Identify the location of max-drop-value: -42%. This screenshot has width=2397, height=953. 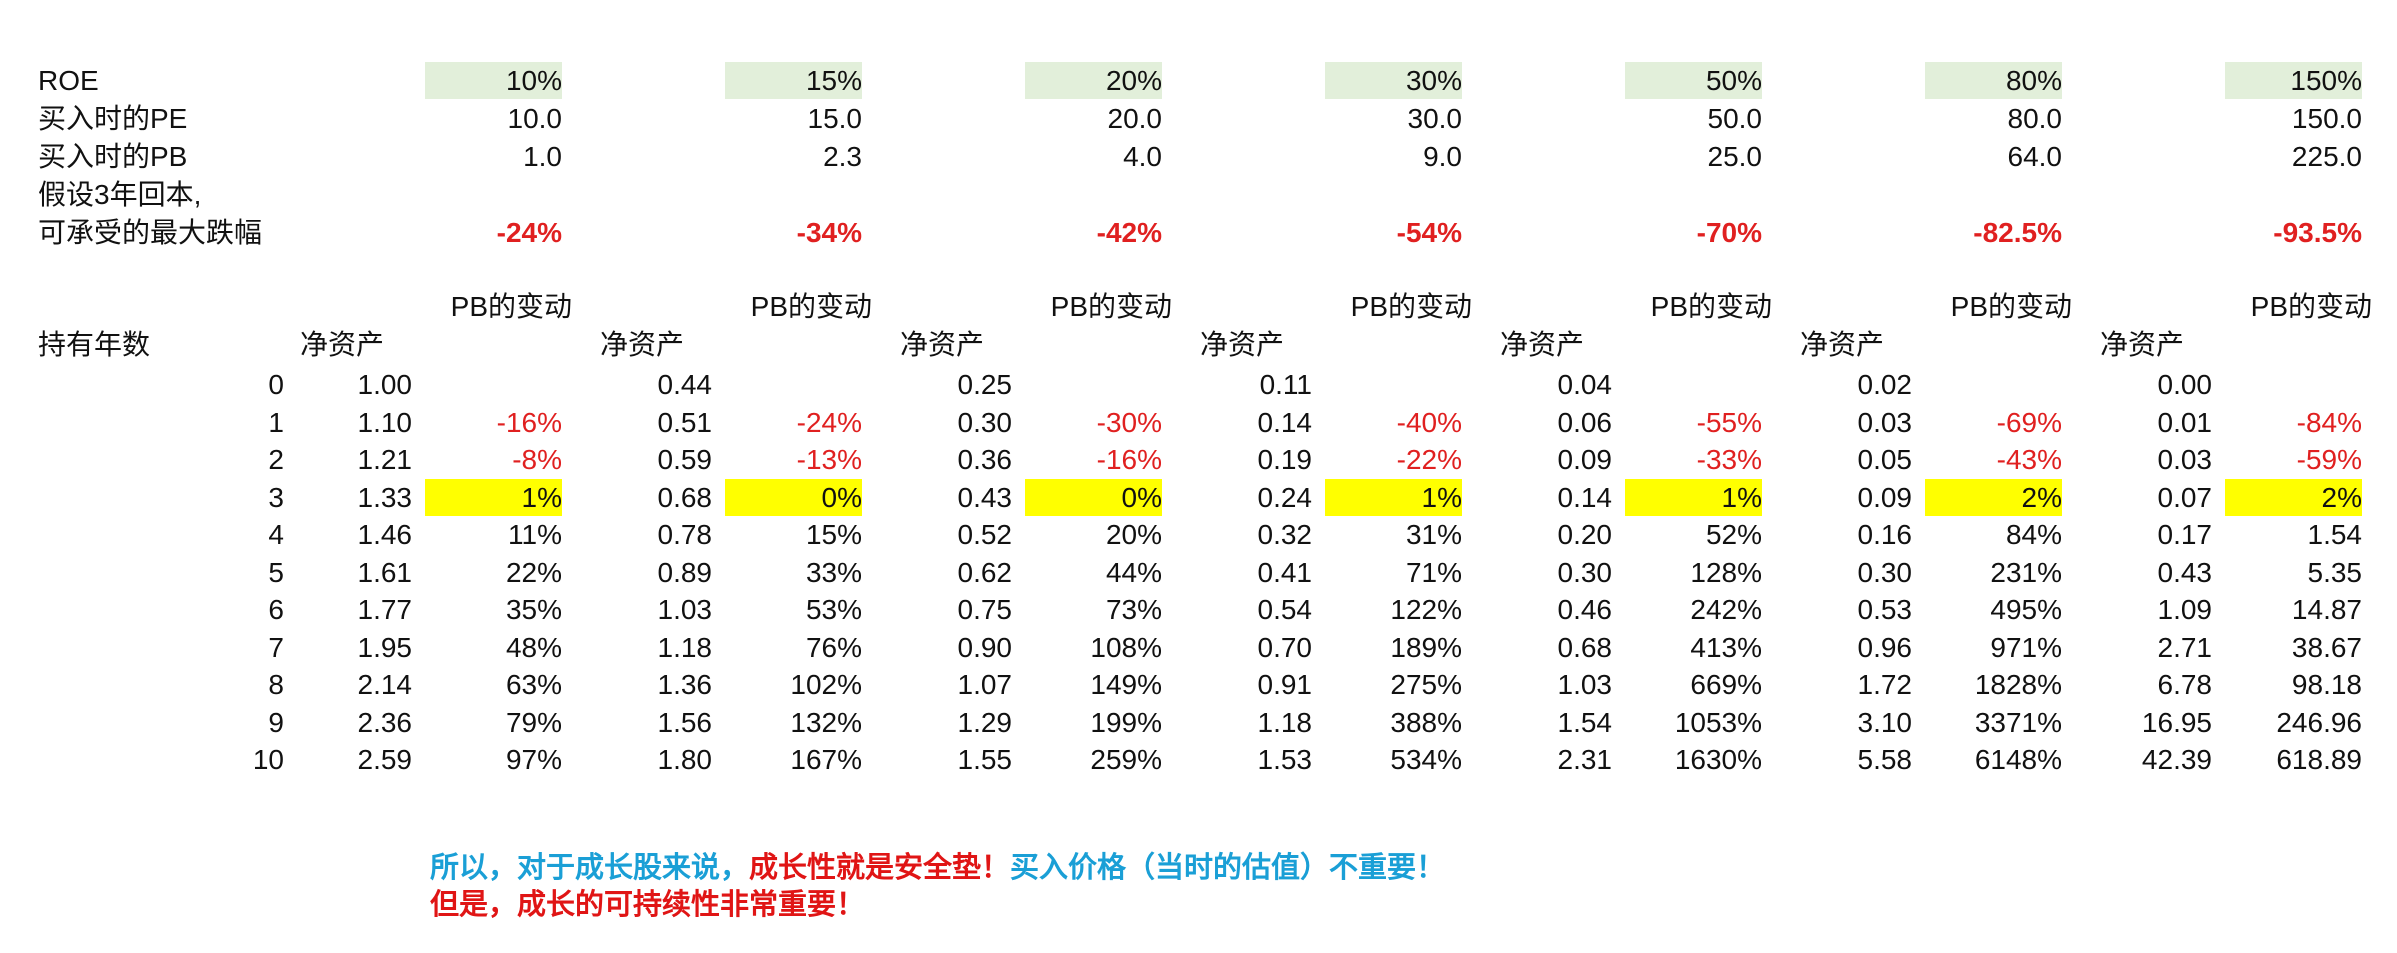
(1129, 232).